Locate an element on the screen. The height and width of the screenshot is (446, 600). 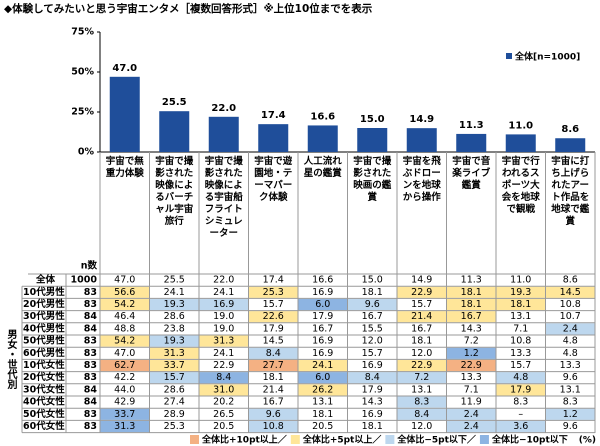
table-cell: 26.5 is located at coordinates (223, 414).